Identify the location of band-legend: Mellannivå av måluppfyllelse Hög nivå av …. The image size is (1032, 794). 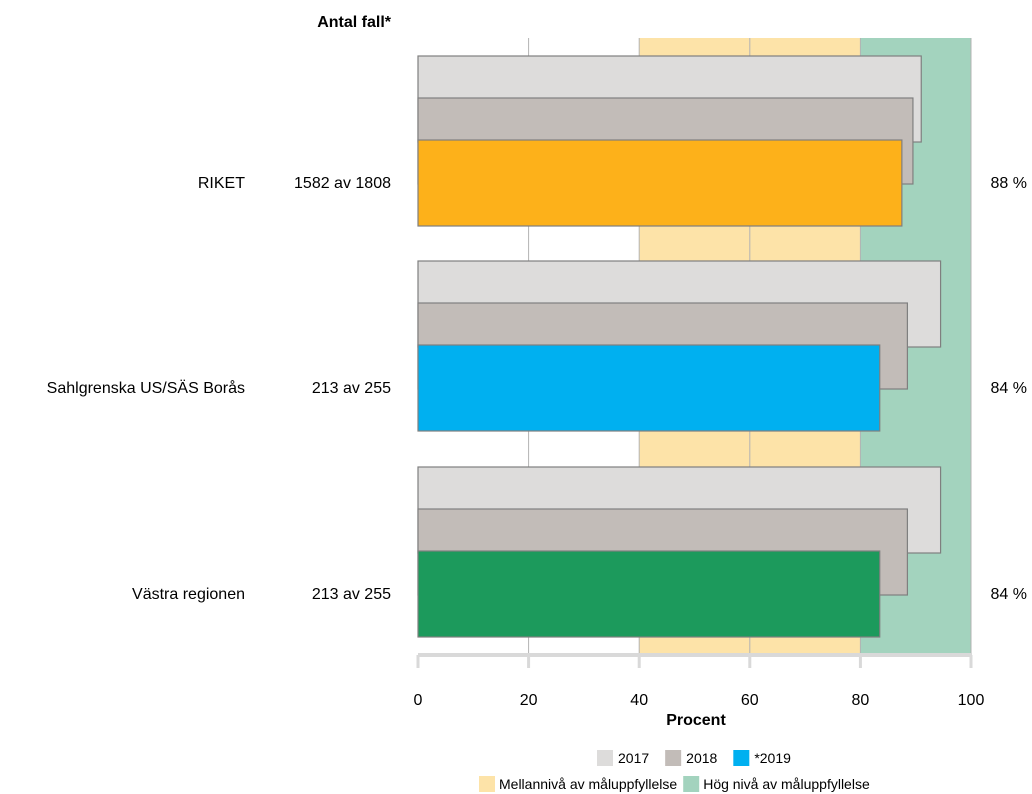
(674, 784).